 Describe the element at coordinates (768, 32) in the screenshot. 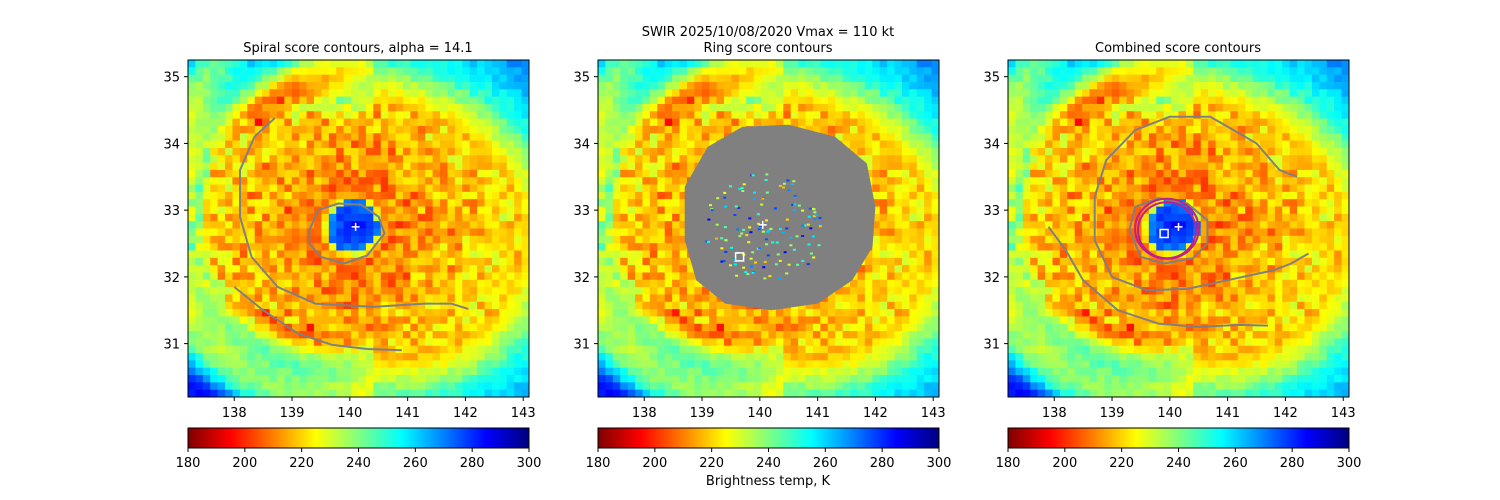

I see `suptitle: SWIR 2025/10/08/2020 Vmax = 110 kt` at that location.